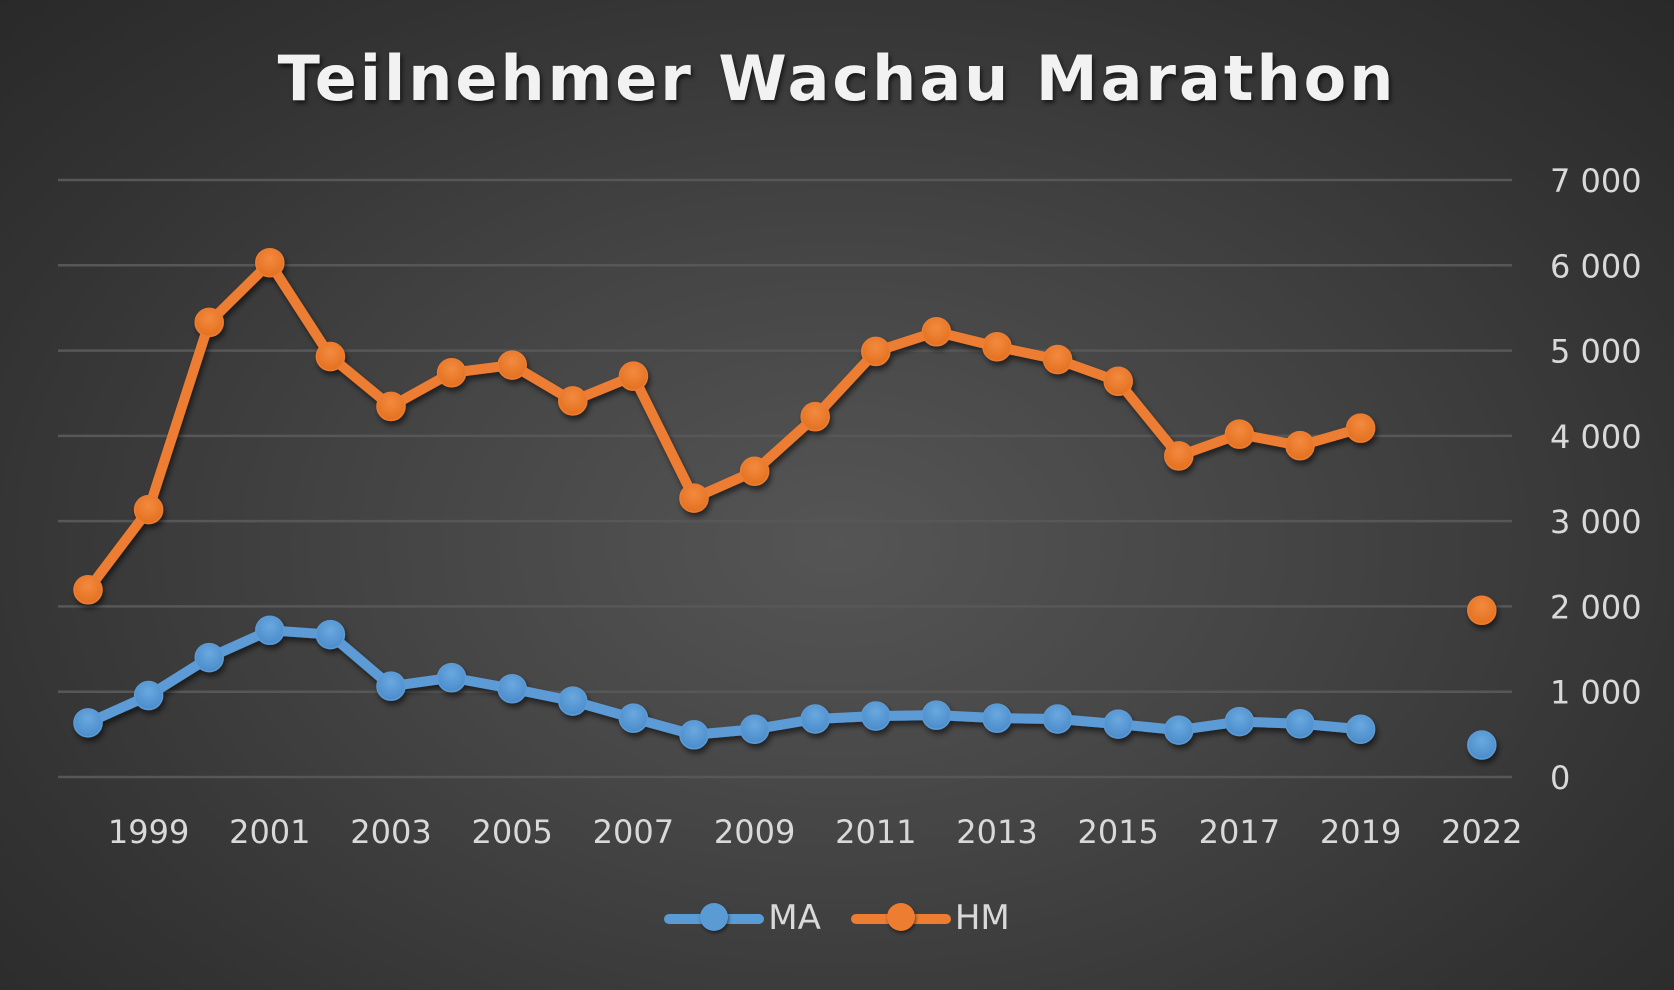  I want to click on y-tick-label: 5 000, so click(1596, 352).